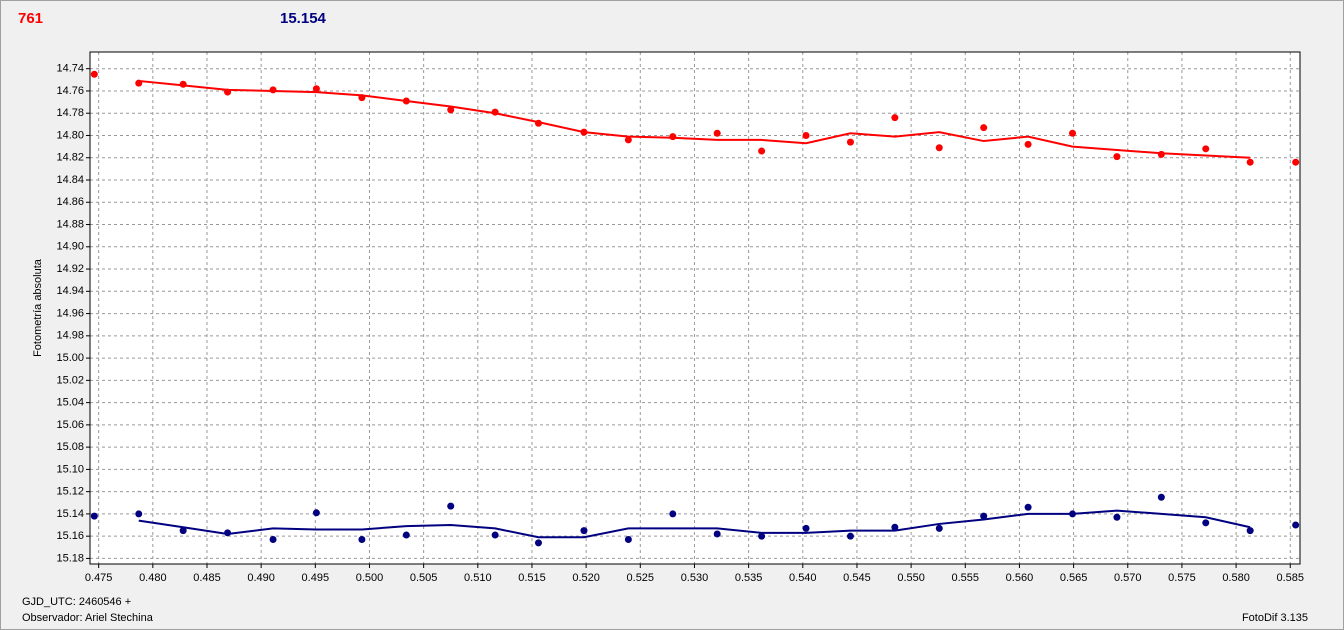  Describe the element at coordinates (153, 578) in the screenshot. I see `x-tick-label: 0.480` at that location.